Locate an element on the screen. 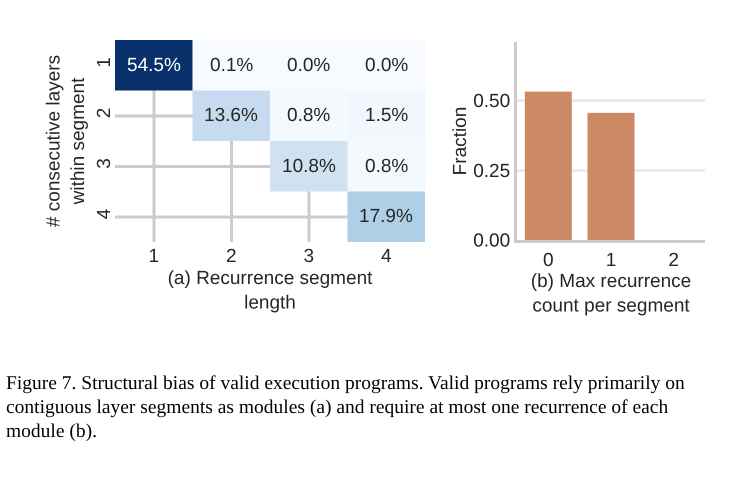 The height and width of the screenshot is (487, 733). y-tick-label: 0.00 is located at coordinates (491, 241).